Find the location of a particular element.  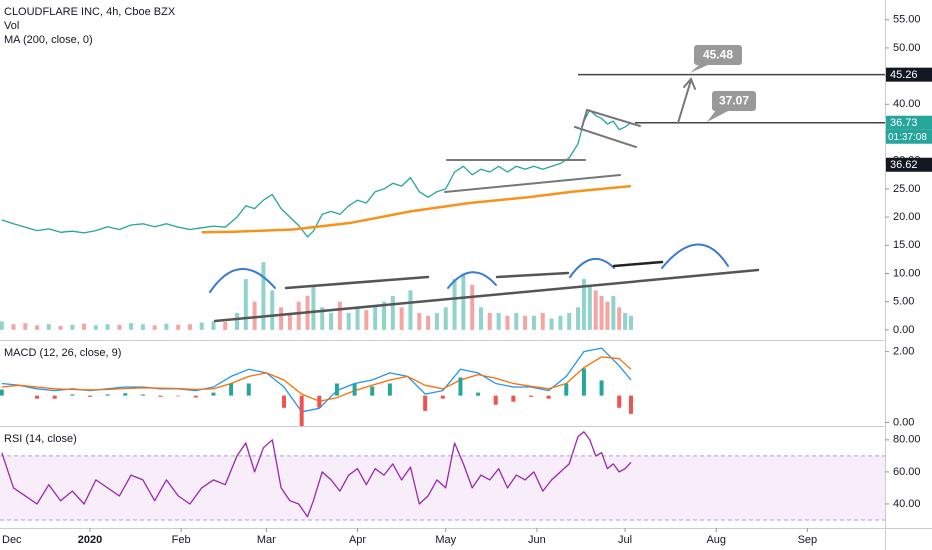

callout-pointer is located at coordinates (700, 68).